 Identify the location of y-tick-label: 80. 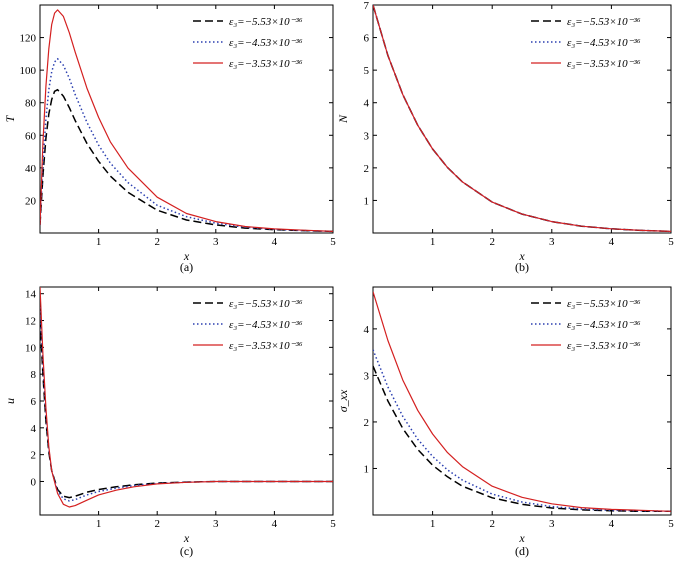
(31, 104).